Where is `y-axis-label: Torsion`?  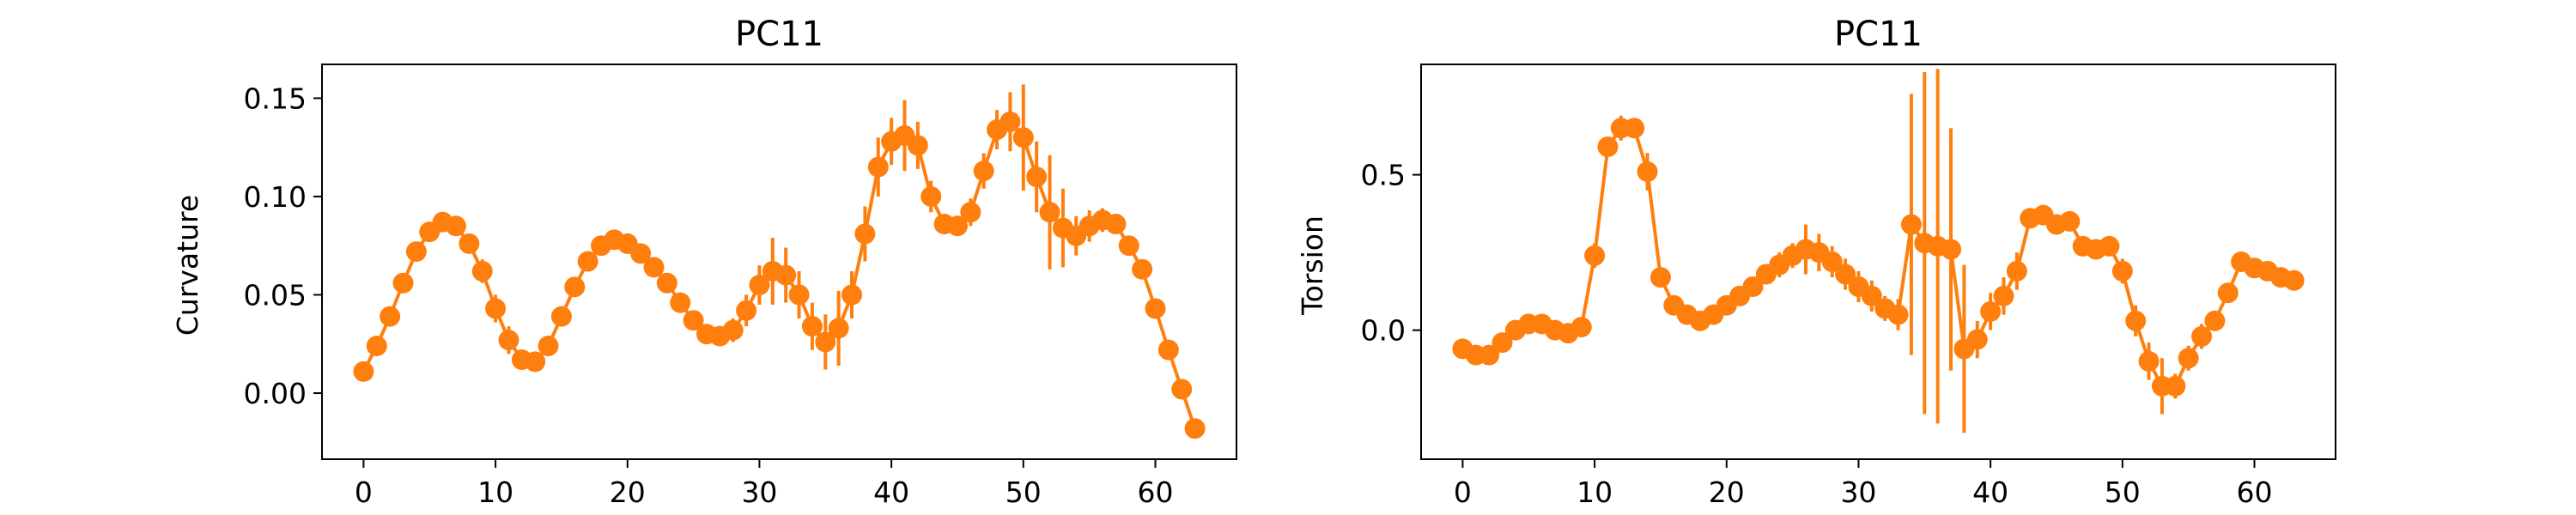 y-axis-label: Torsion is located at coordinates (1312, 265).